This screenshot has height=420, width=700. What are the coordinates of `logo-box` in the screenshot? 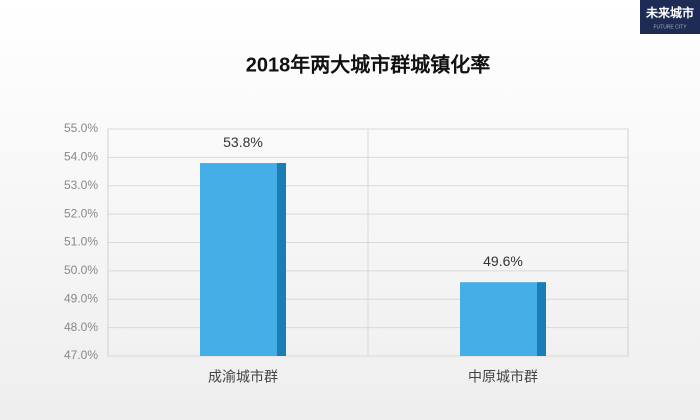 It's located at (670, 17).